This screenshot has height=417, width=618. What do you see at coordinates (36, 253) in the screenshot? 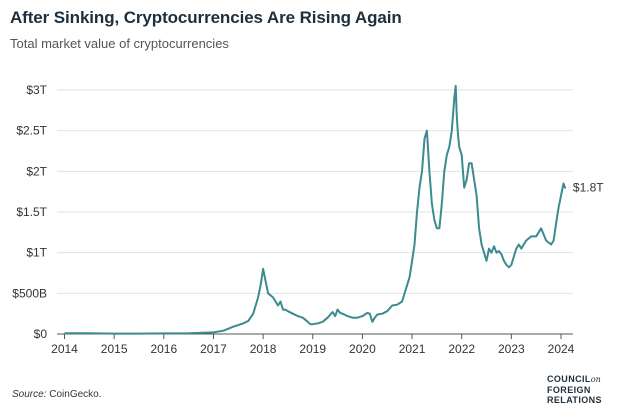
I see `y-tick-label: $1T` at bounding box center [36, 253].